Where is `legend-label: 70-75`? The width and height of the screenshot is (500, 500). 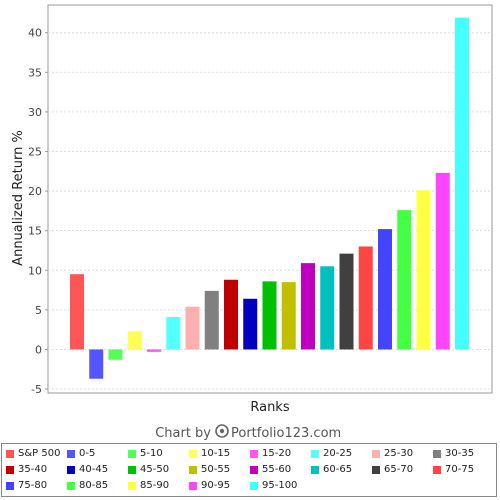 legend-label: 70-75 is located at coordinates (460, 469).